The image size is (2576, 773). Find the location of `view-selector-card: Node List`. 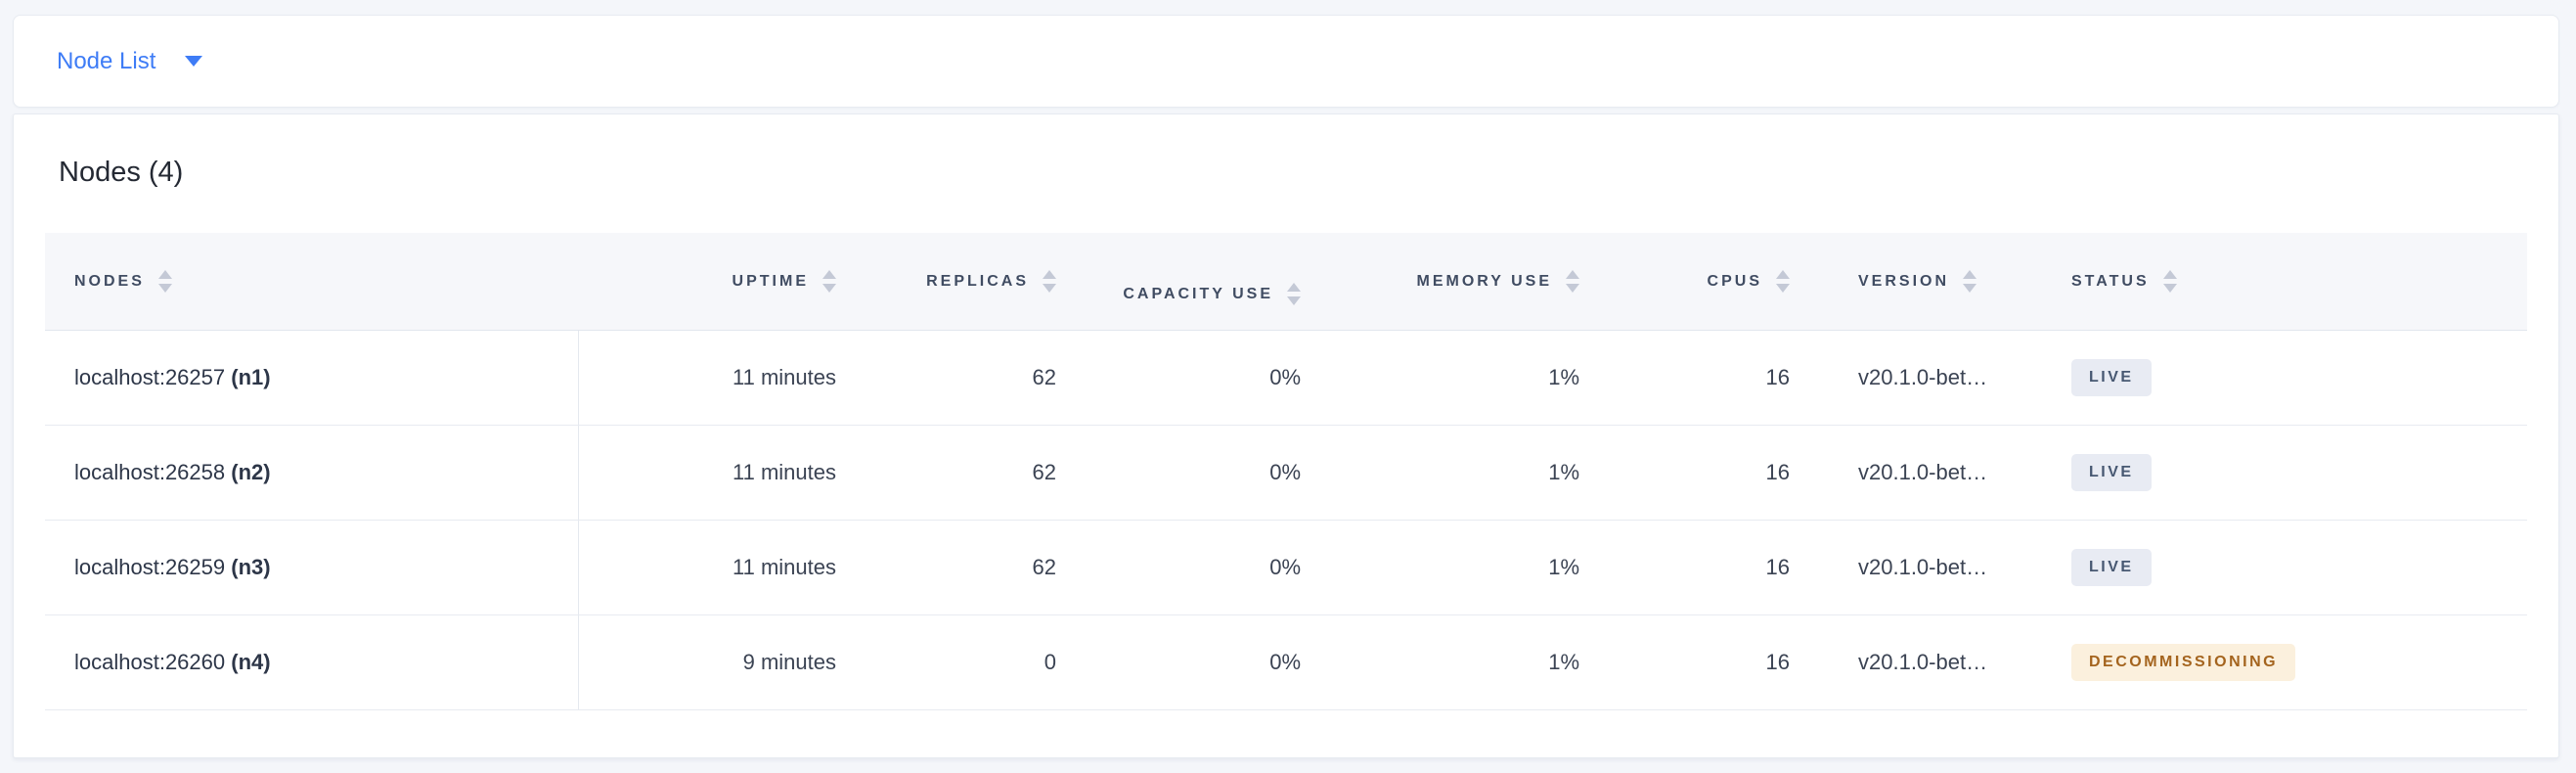

view-selector-card: Node List is located at coordinates (1286, 61).